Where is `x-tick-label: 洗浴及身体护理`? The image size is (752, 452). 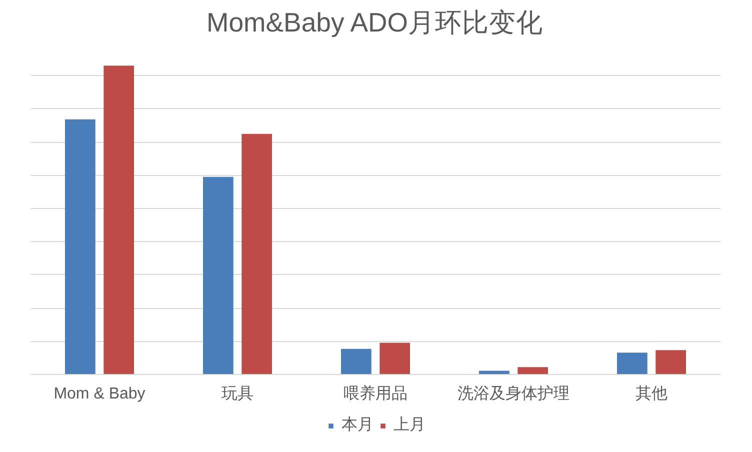 x-tick-label: 洗浴及身体护理 is located at coordinates (514, 393).